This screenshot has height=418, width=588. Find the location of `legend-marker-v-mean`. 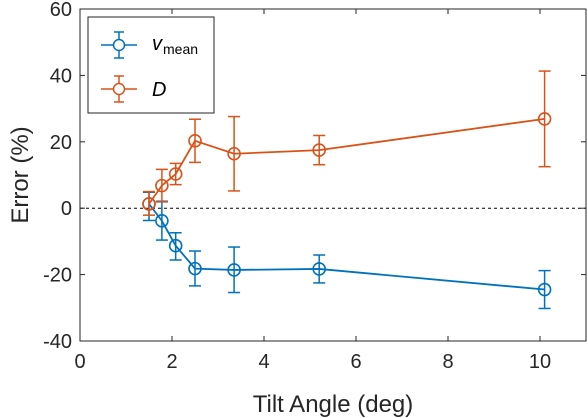

legend-marker-v-mean is located at coordinates (119, 45).